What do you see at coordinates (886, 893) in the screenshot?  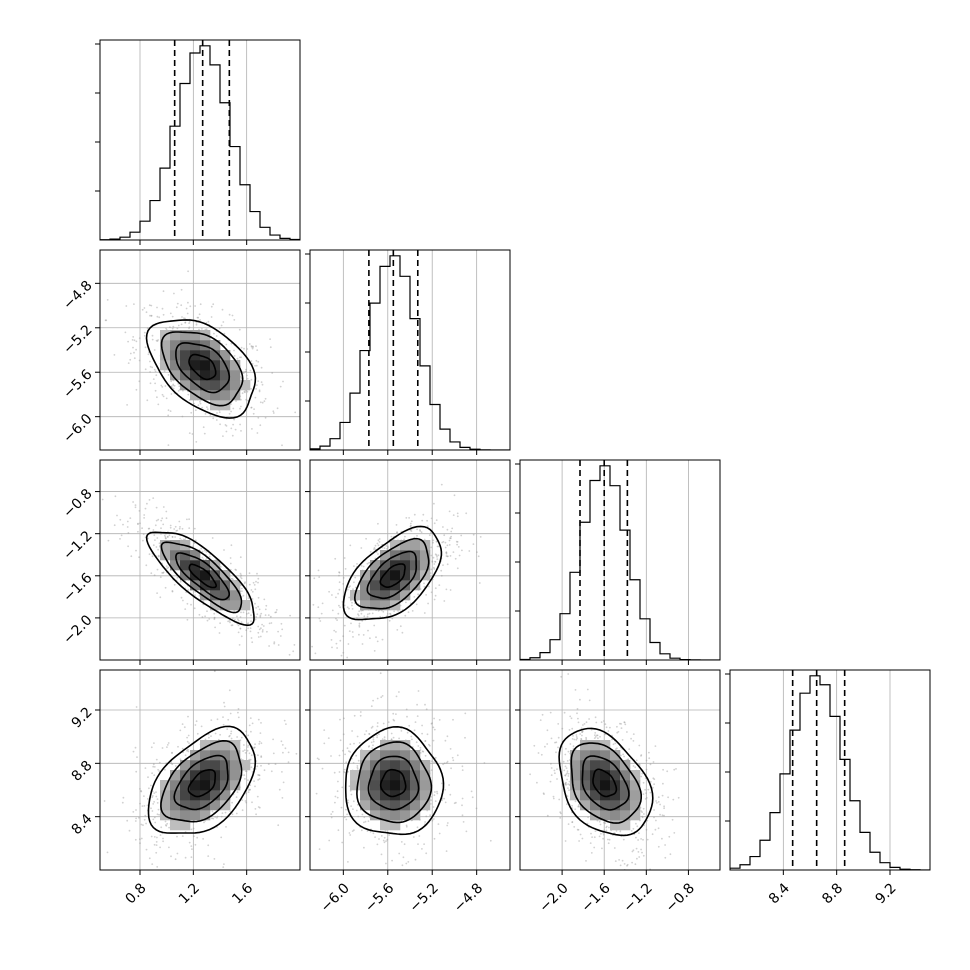 I see `tick-label-x: 9.2` at bounding box center [886, 893].